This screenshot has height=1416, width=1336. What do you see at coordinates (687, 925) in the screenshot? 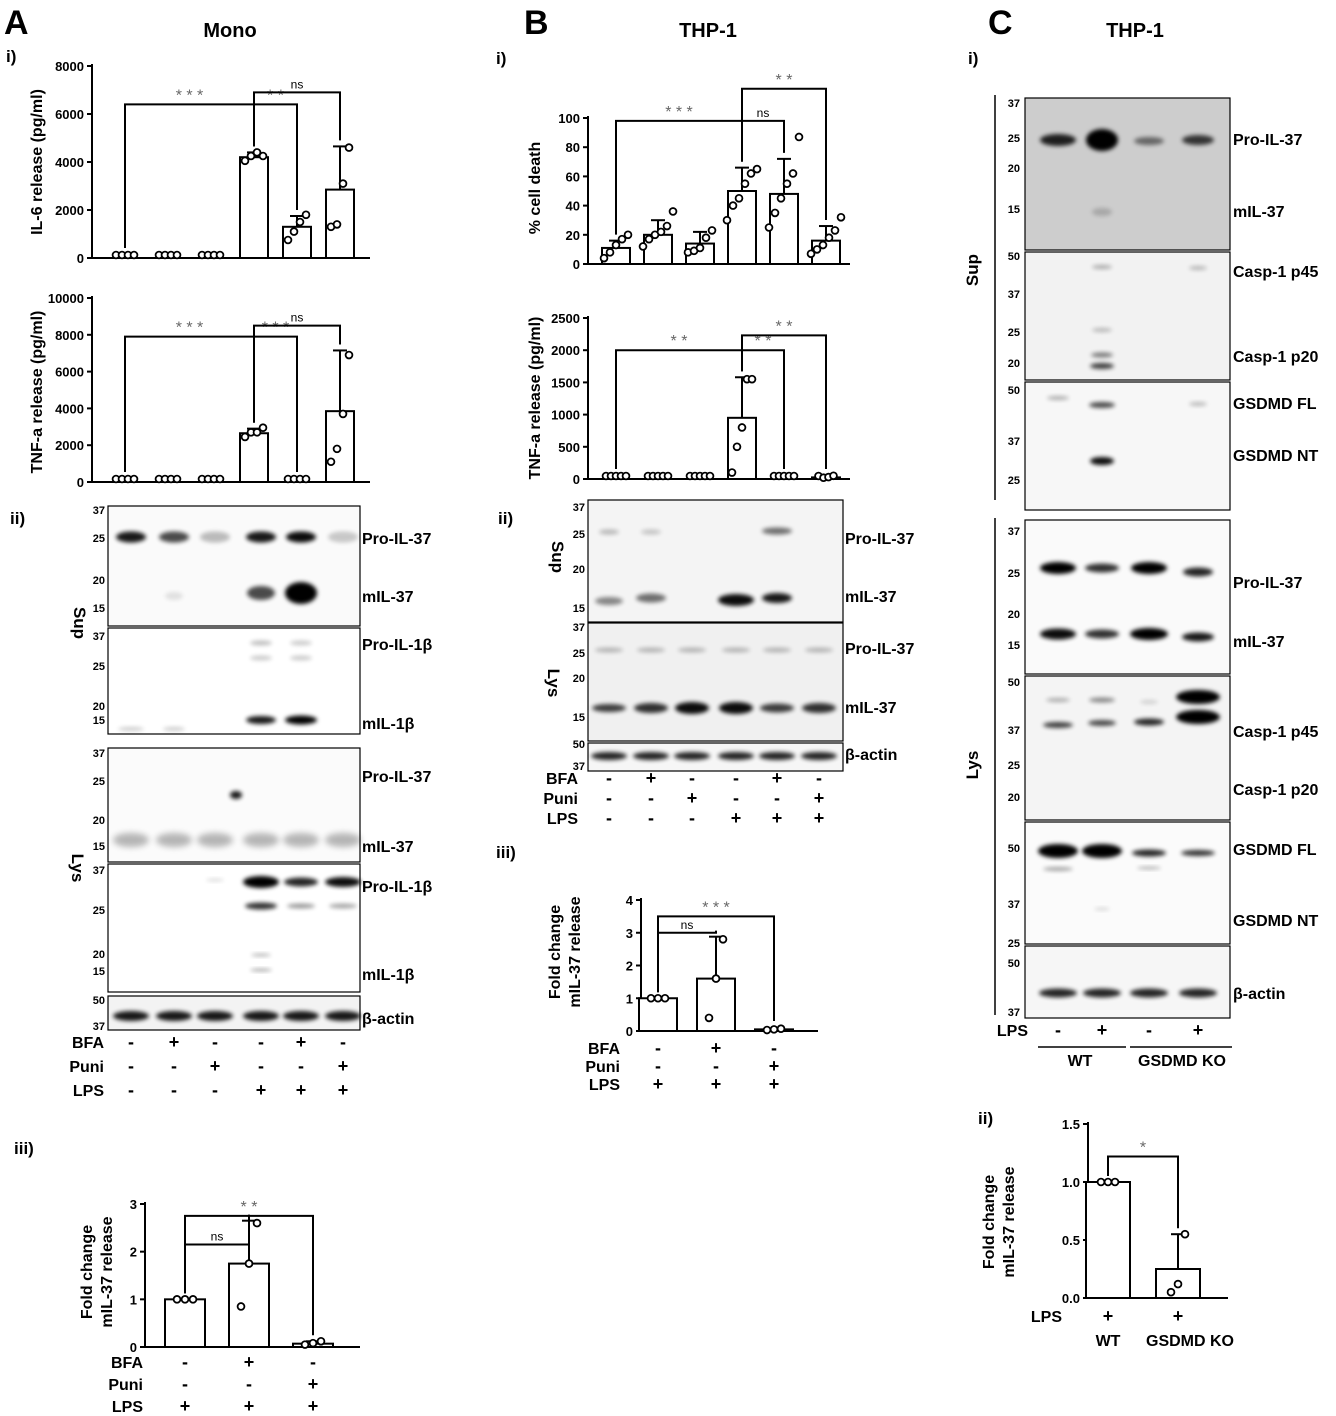
I see `significance-label: ns` at bounding box center [687, 925].